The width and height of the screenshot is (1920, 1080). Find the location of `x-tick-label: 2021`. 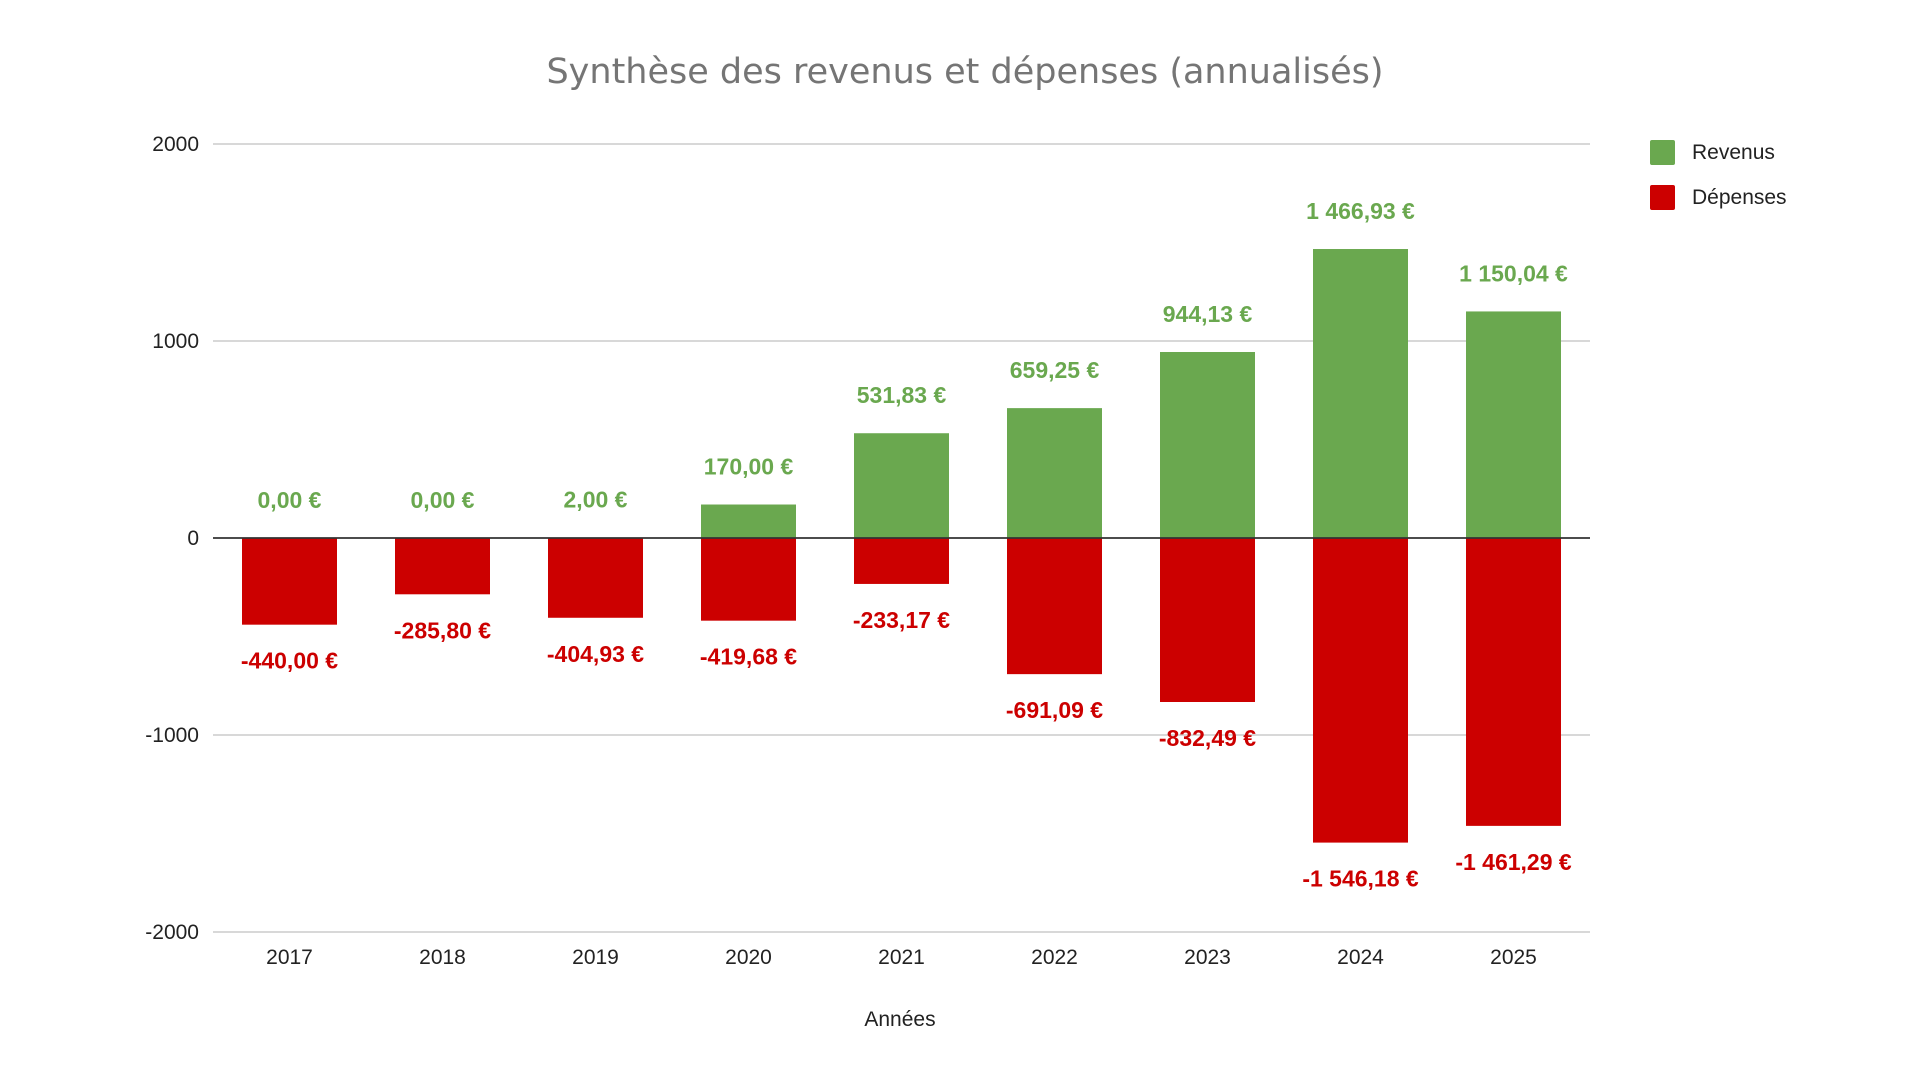

x-tick-label: 2021 is located at coordinates (901, 957).